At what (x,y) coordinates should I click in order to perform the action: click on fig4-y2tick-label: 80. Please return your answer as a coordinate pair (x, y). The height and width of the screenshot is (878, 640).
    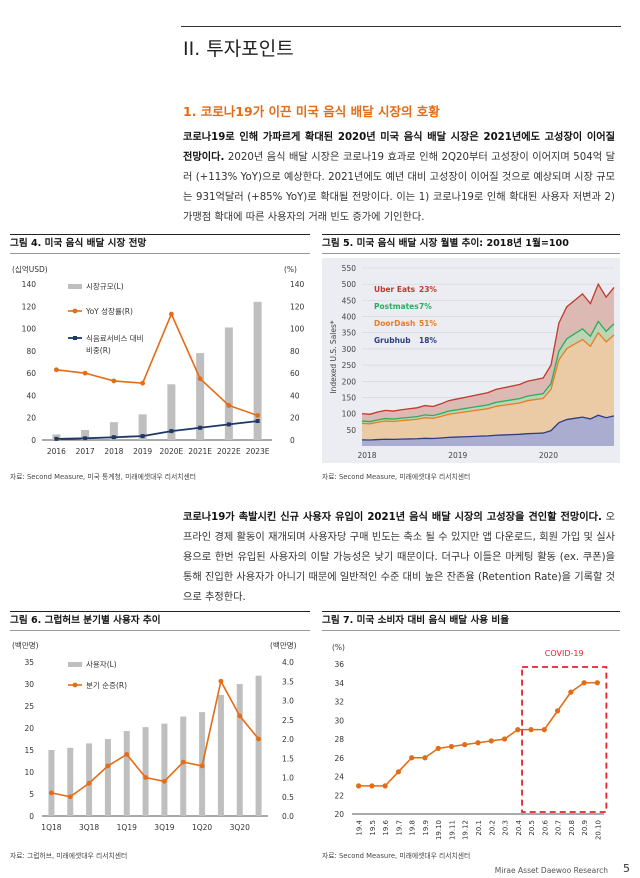
    Looking at the image, I should click on (295, 351).